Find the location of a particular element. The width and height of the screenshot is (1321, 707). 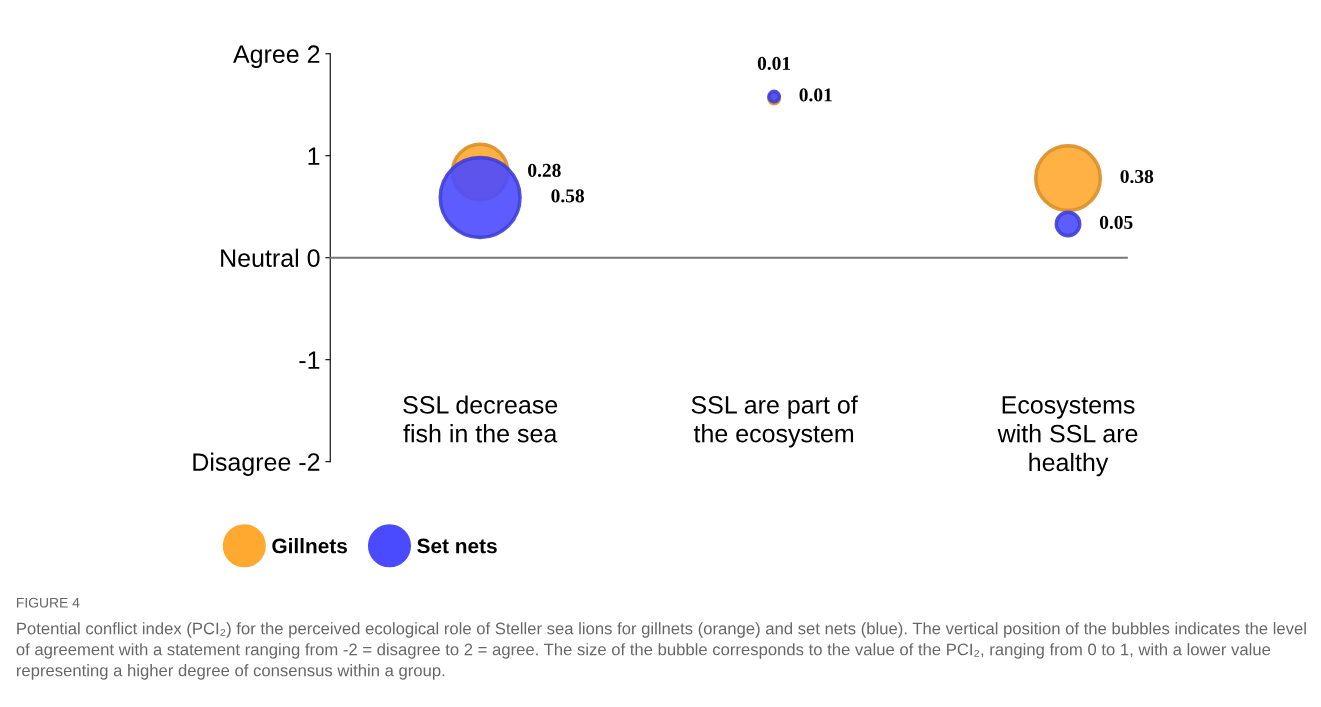

text: Potential conflict index (PCI₂) for the perceived ecological role of Steller sea lions for gillnets (orange) and set nets (blue). The vertical position of the bubbles indicates the level of agreement with a statement ranging from -2 = disagree to 2 = agree. The size of the bubble corresponds to the value of the PCI₂, ranging from 0 to 1, with a lower value representing a higher degree of consensus within a group. is located at coordinates (661, 651).